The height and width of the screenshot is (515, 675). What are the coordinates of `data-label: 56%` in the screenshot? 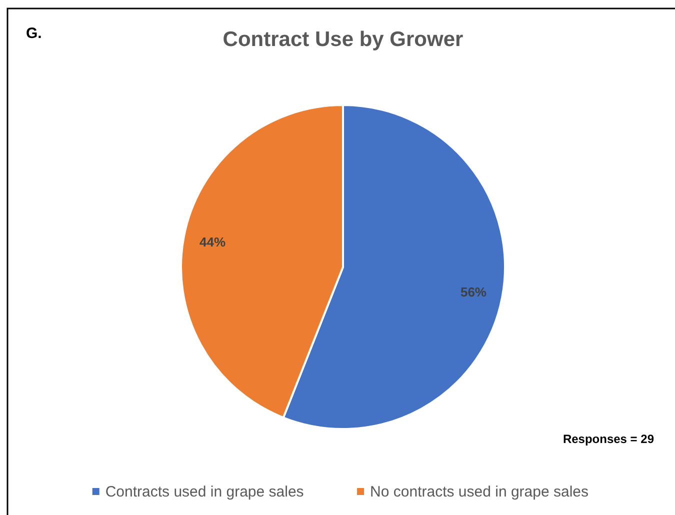 It's located at (473, 292).